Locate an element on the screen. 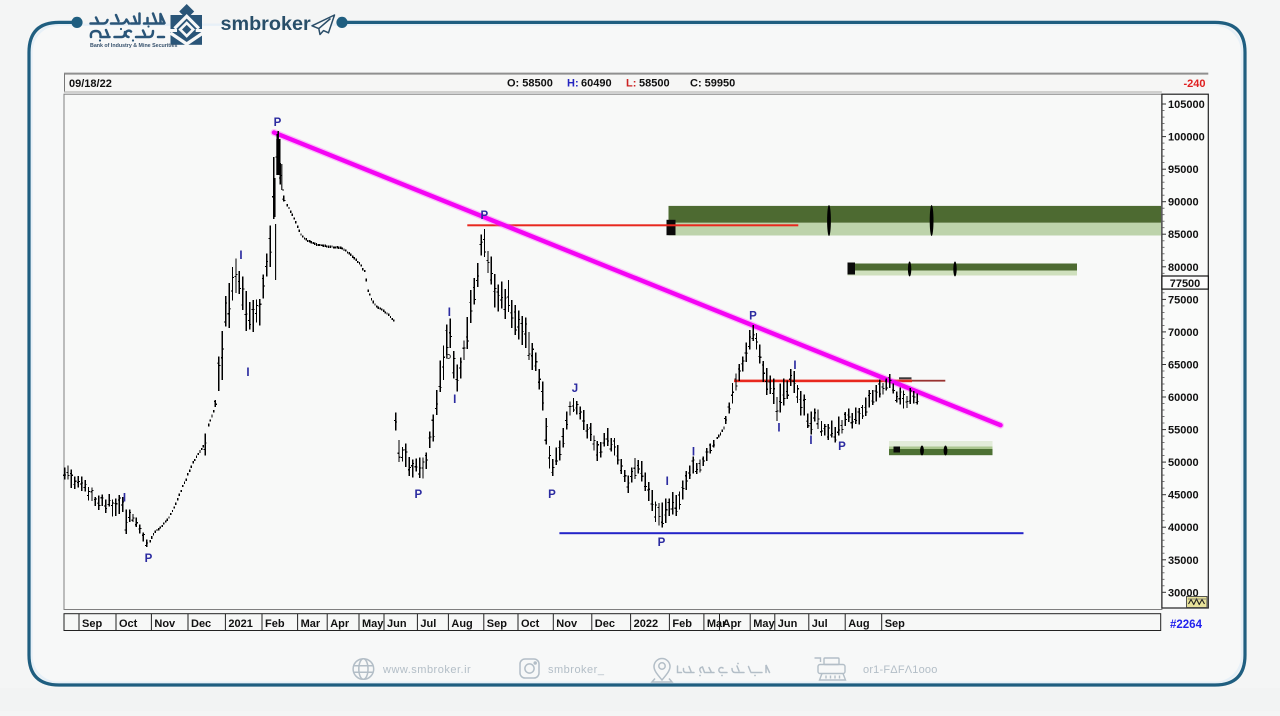  svg-text: -240 is located at coordinates (1194, 84).